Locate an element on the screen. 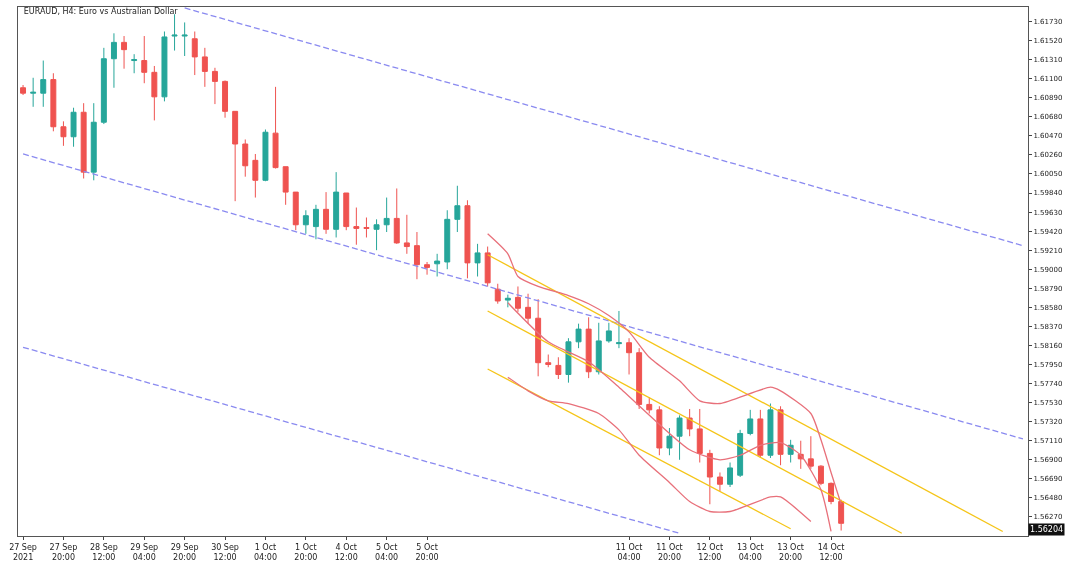 The image size is (1080, 568). x-tick-label: 5 Oct 20:00 is located at coordinates (427, 552).